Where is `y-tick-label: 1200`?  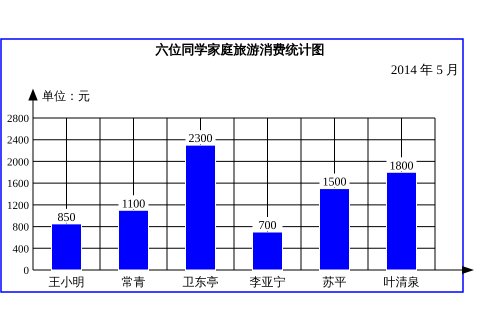 y-tick-label: 1200 is located at coordinates (18, 206).